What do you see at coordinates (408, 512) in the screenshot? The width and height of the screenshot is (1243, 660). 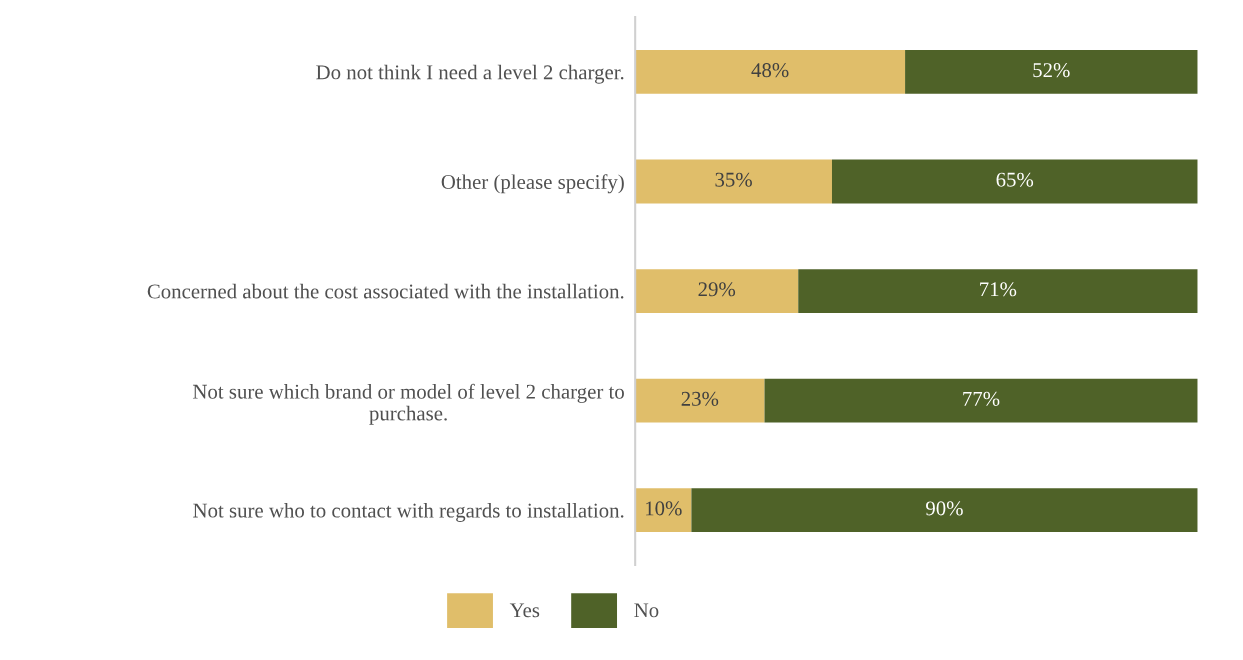 I see `y-tick-label: Not sure who to contact with regards to installation.` at bounding box center [408, 512].